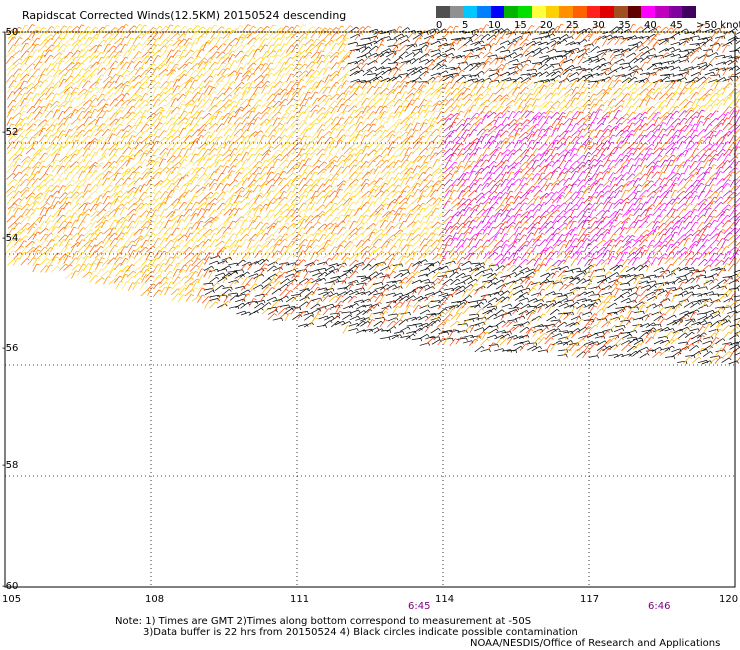 This screenshot has width=740, height=650. What do you see at coordinates (465, 25) in the screenshot?
I see `colorbar-label: 5` at bounding box center [465, 25].